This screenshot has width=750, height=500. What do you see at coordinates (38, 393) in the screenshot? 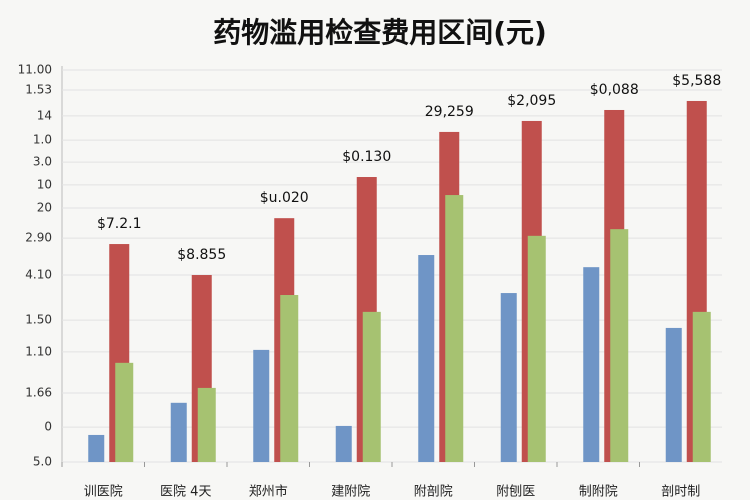
I see `y-tick-label: 1.66` at bounding box center [38, 393].